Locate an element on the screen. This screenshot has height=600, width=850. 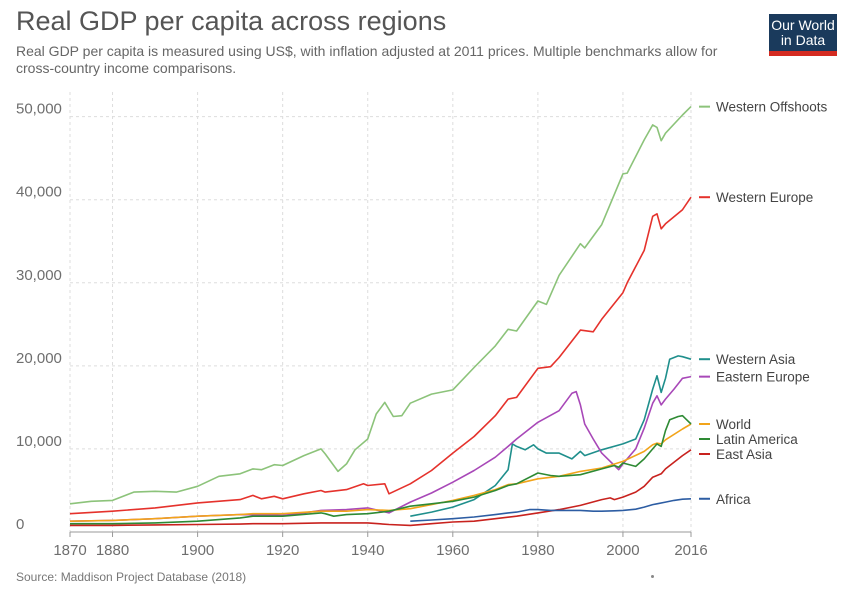
x-tick-label: 1980 is located at coordinates (537, 550).